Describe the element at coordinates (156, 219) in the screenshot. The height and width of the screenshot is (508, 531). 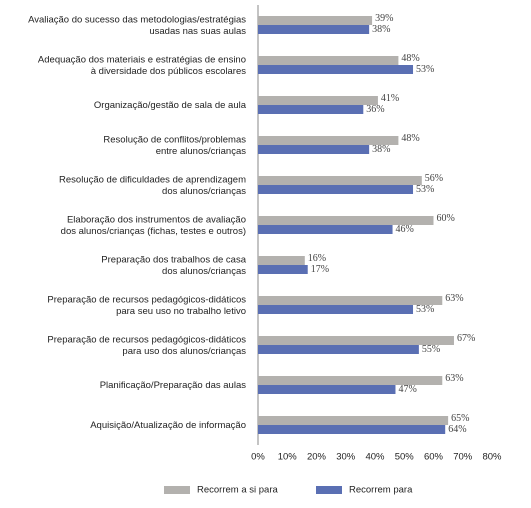
I see `category-label-line: Elaboração dos instrumentos de avaliação` at that location.